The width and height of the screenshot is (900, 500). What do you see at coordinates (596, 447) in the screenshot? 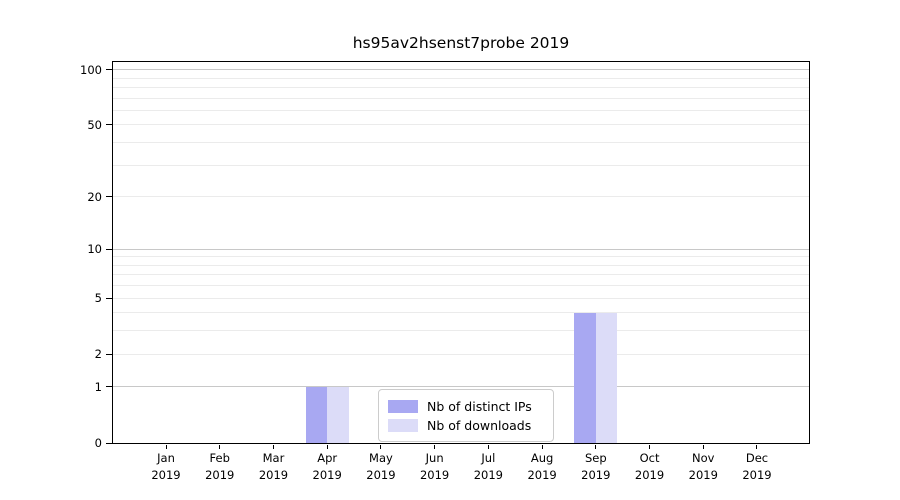
I see `x-tick-mark-sep` at bounding box center [596, 447].